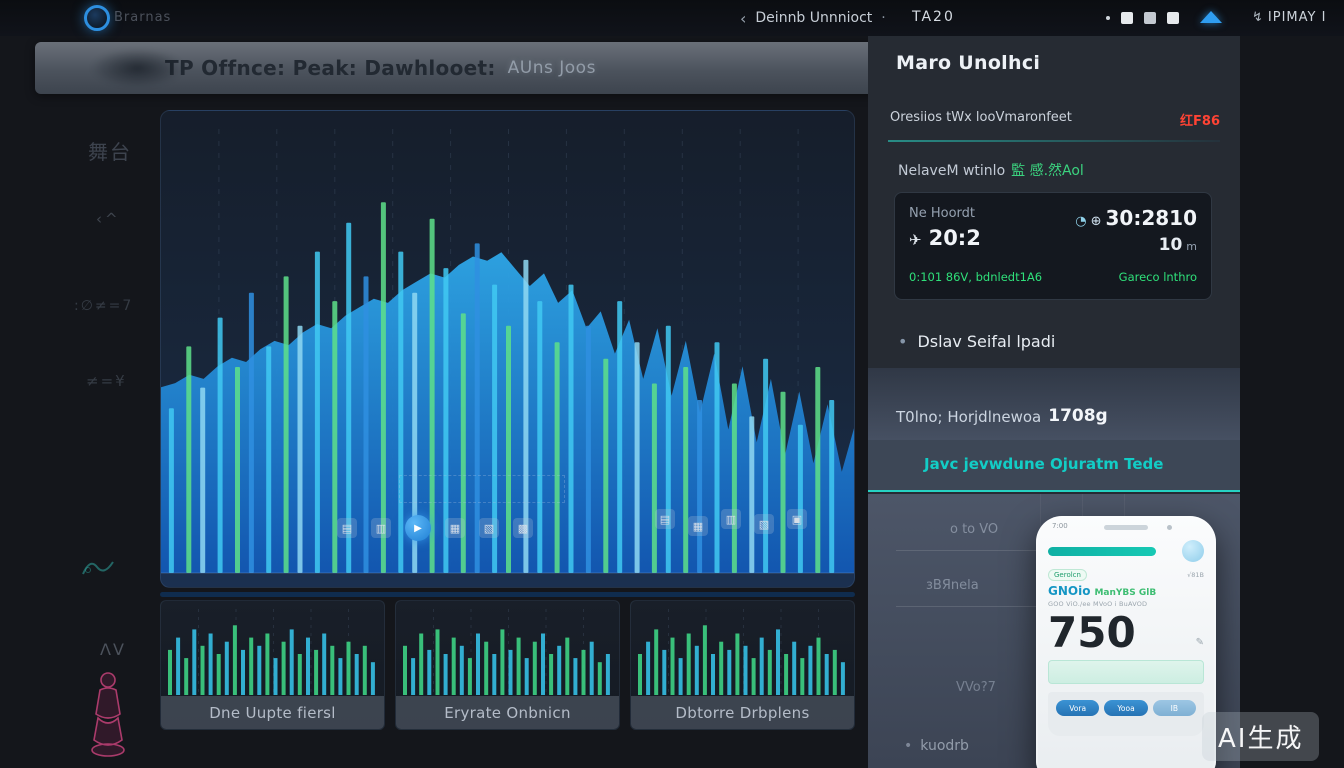 This screenshot has width=1344, height=768. I want to click on form-label-1: o to VO, so click(974, 529).